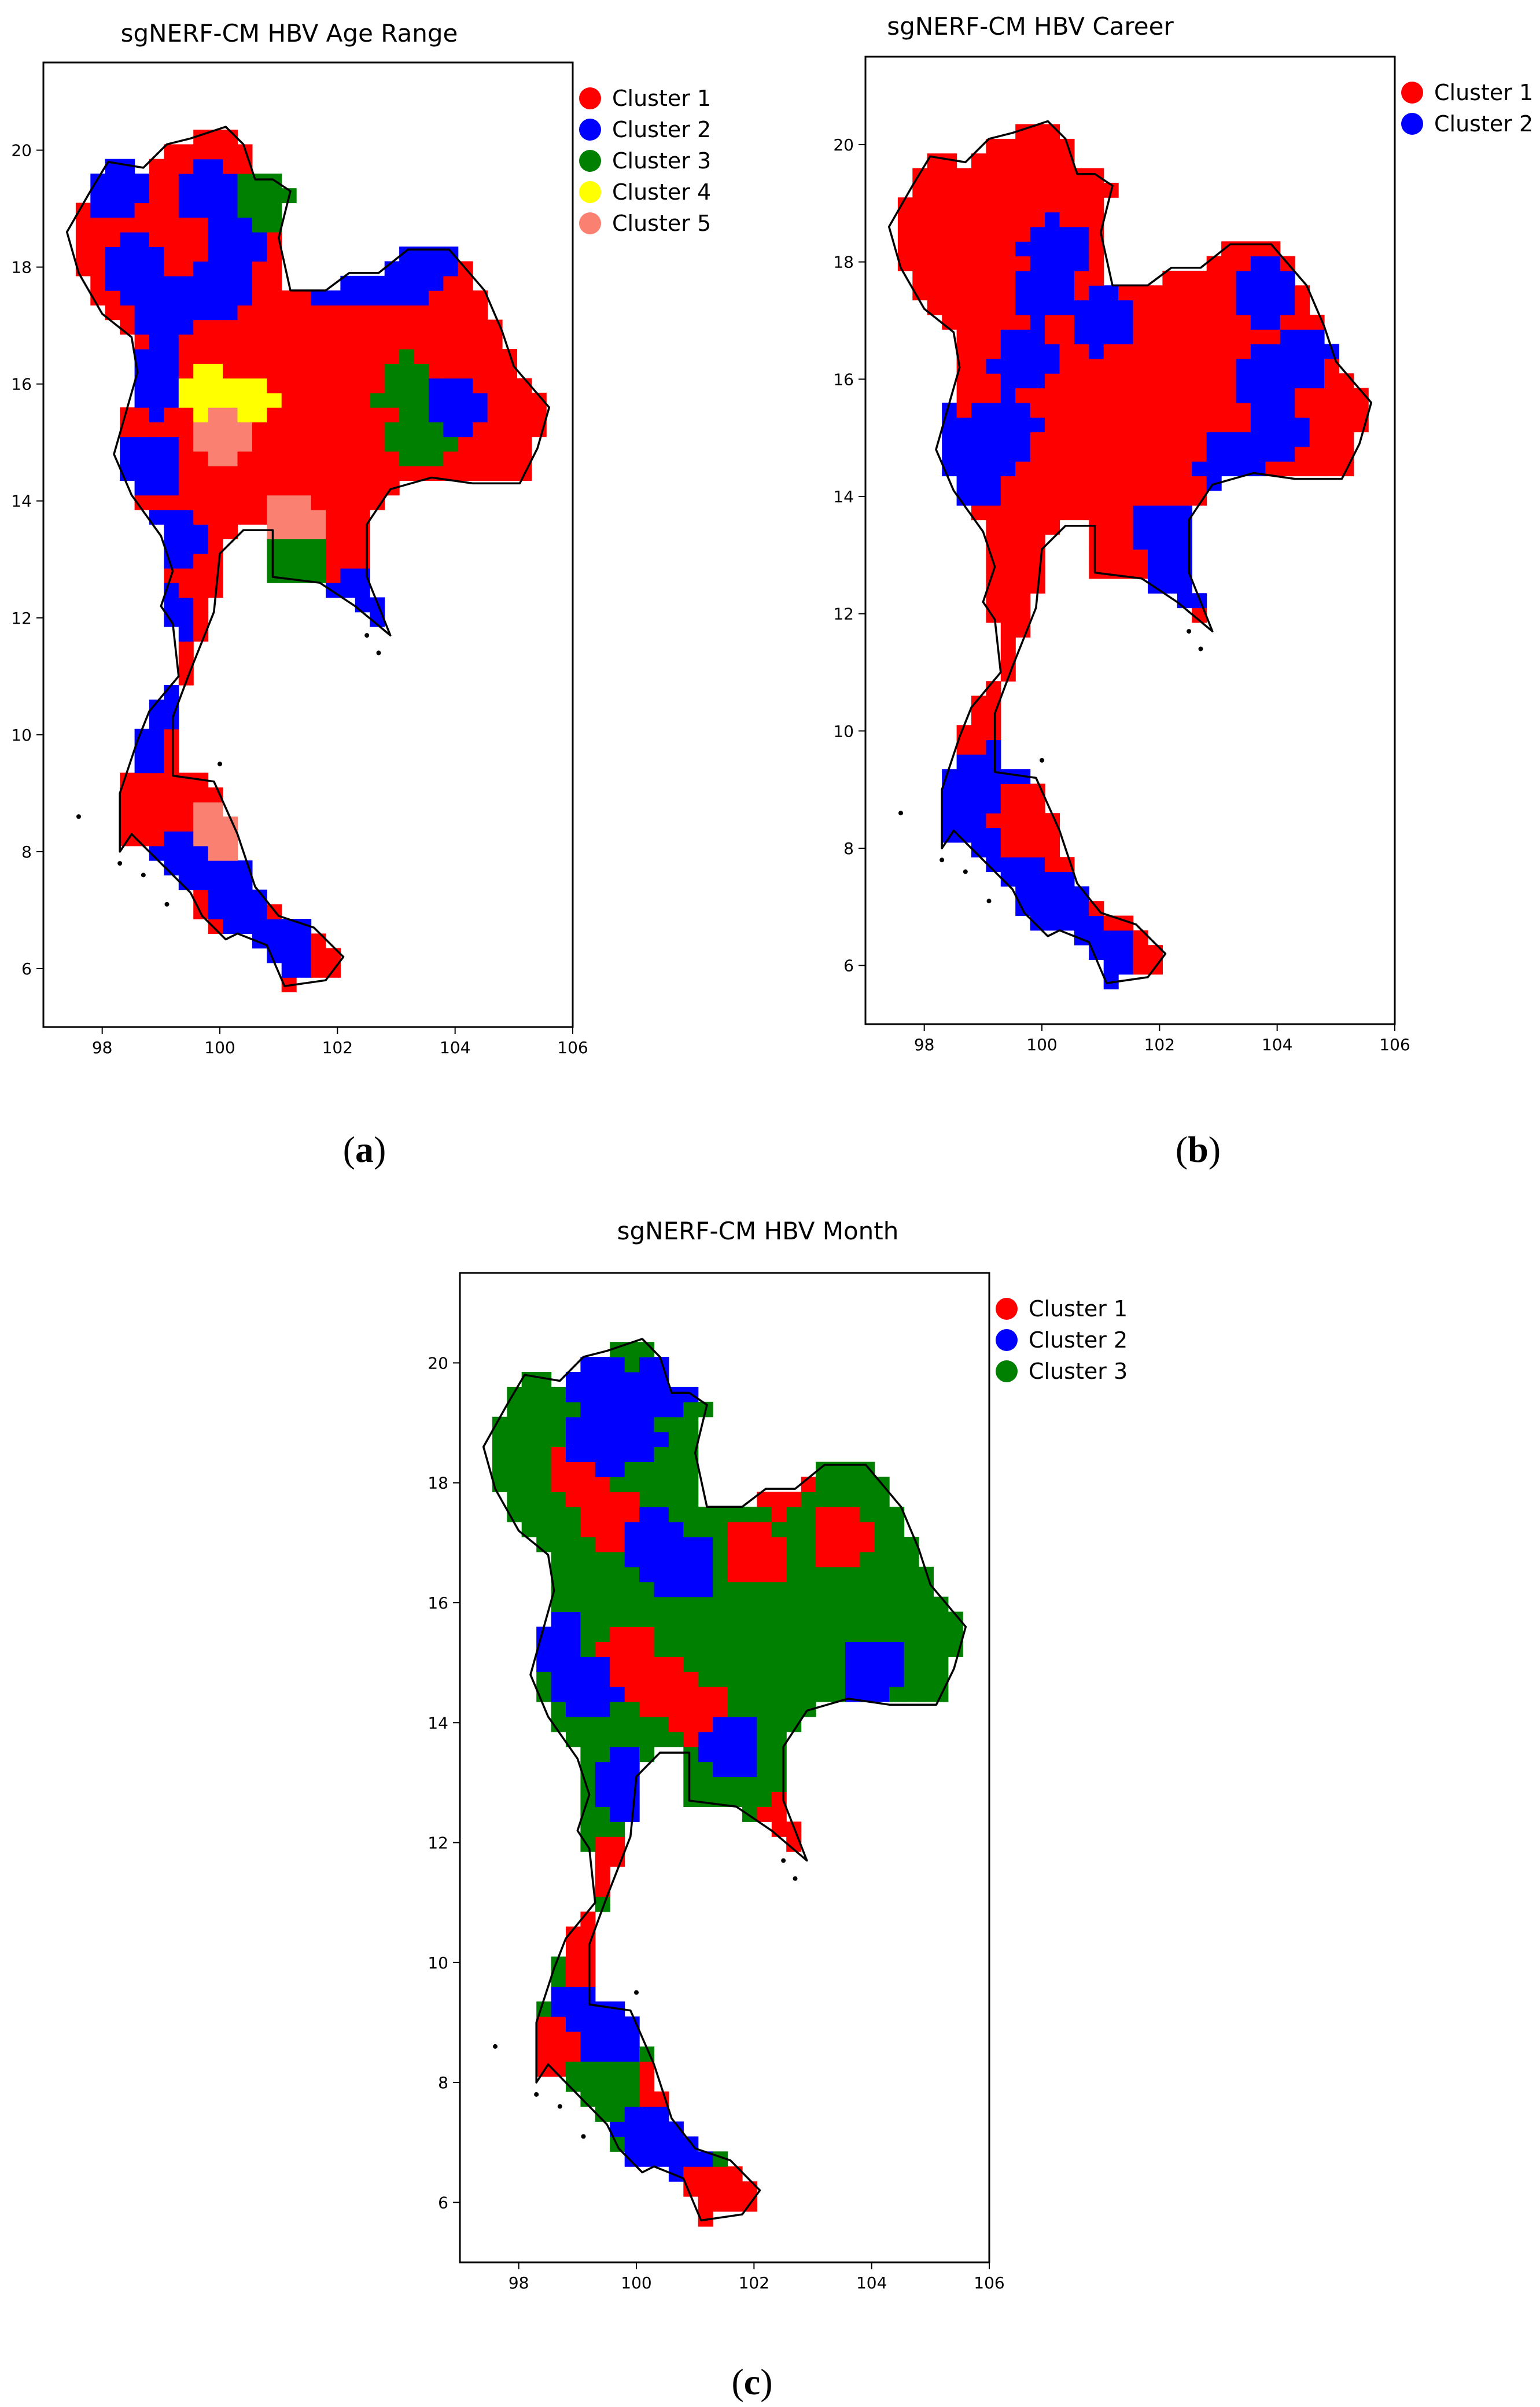  Describe the element at coordinates (1159, 1044) in the screenshot. I see `x-tick-label: 102` at that location.